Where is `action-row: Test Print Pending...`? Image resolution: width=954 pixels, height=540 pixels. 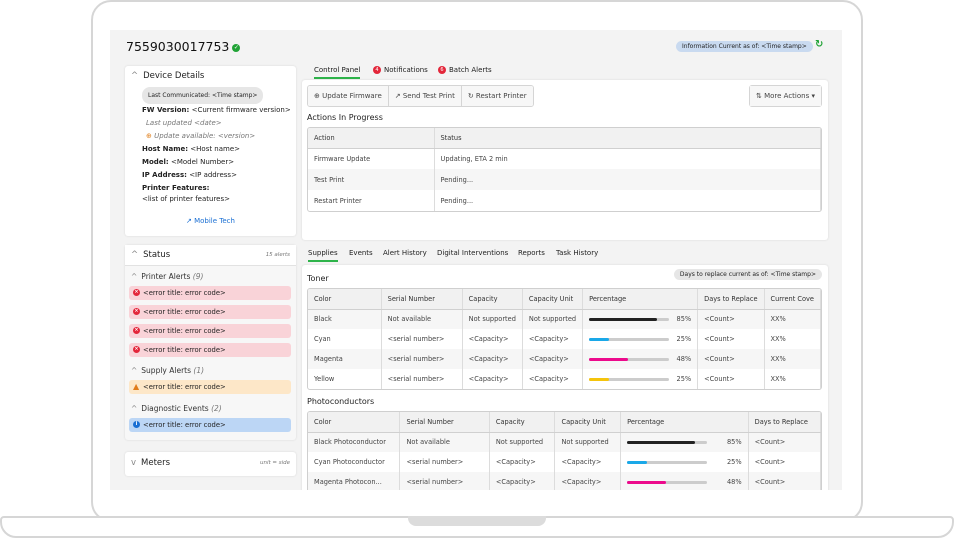 action-row: Test Print Pending... is located at coordinates (564, 179).